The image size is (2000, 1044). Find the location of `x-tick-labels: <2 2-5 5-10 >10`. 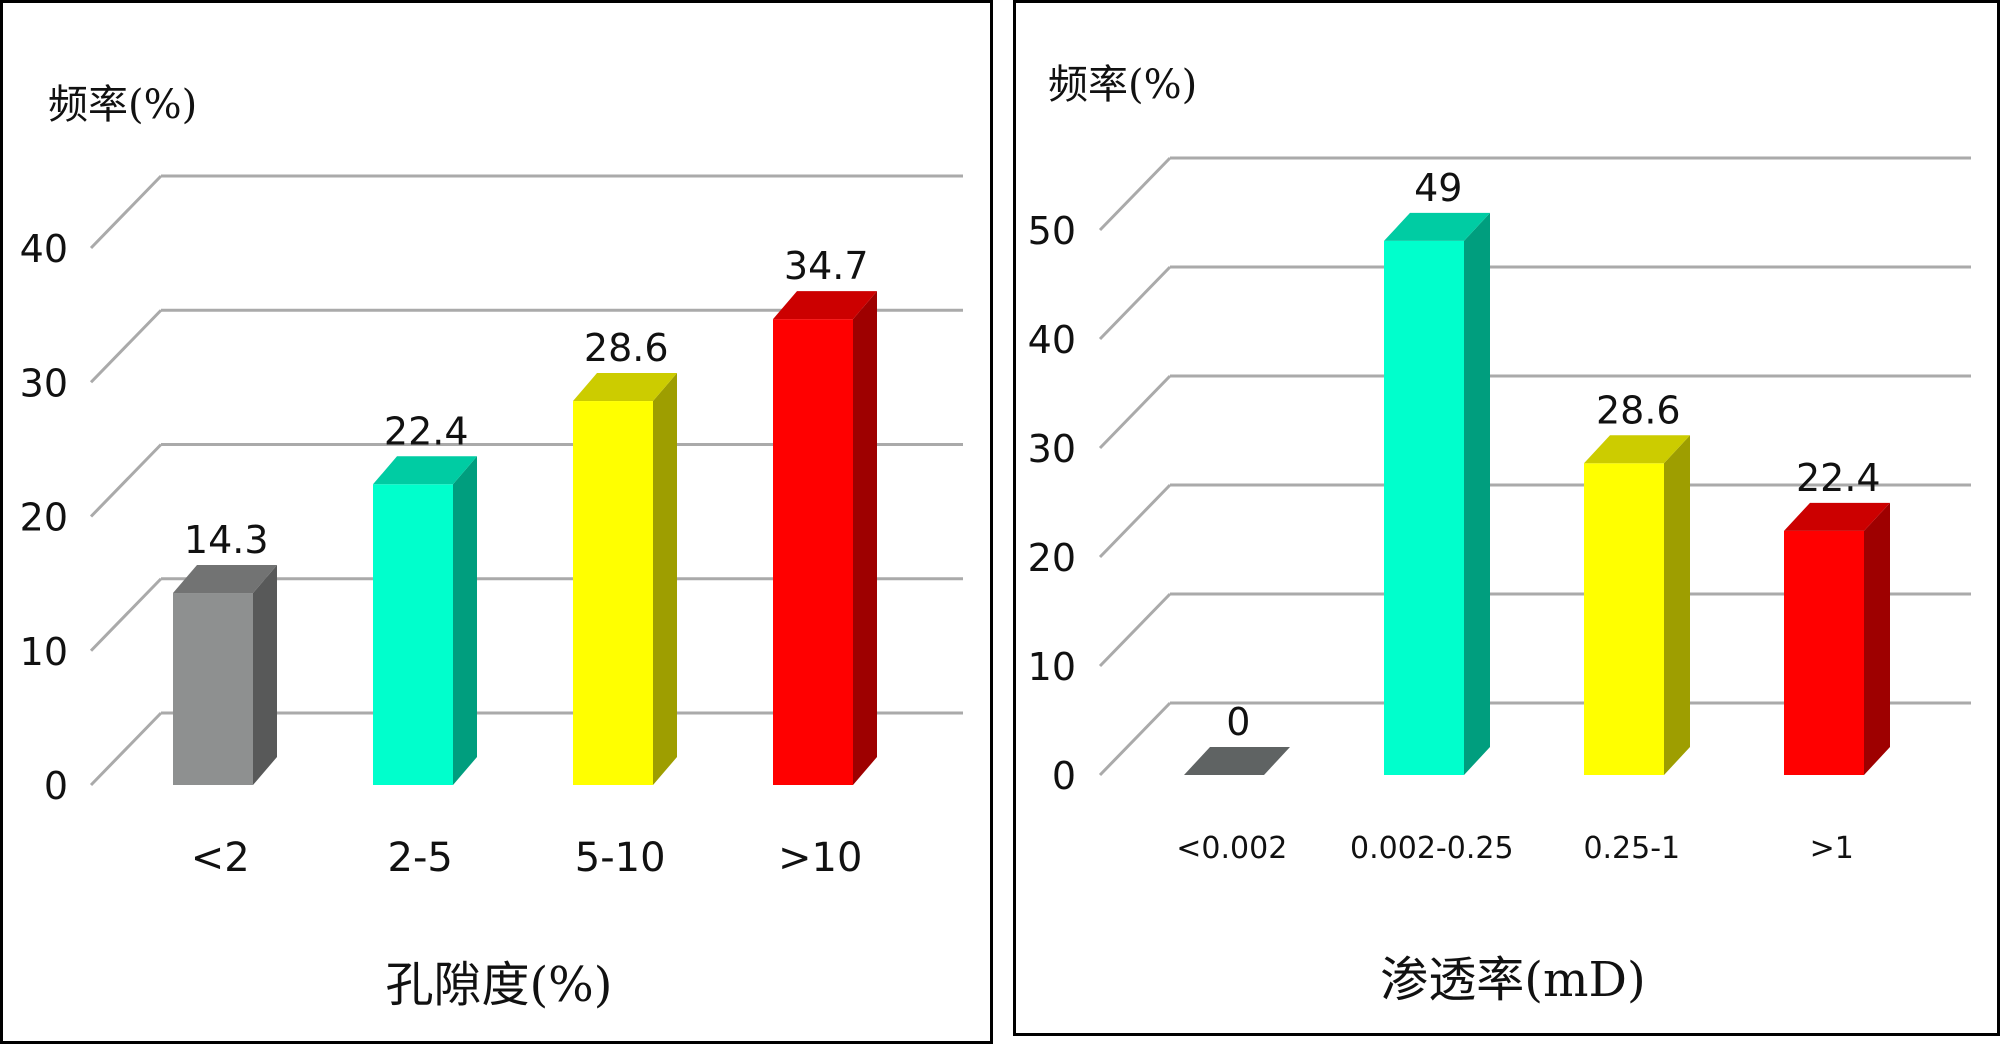

x-tick-labels: <2 2-5 5-10 >10 is located at coordinates (527, 858).